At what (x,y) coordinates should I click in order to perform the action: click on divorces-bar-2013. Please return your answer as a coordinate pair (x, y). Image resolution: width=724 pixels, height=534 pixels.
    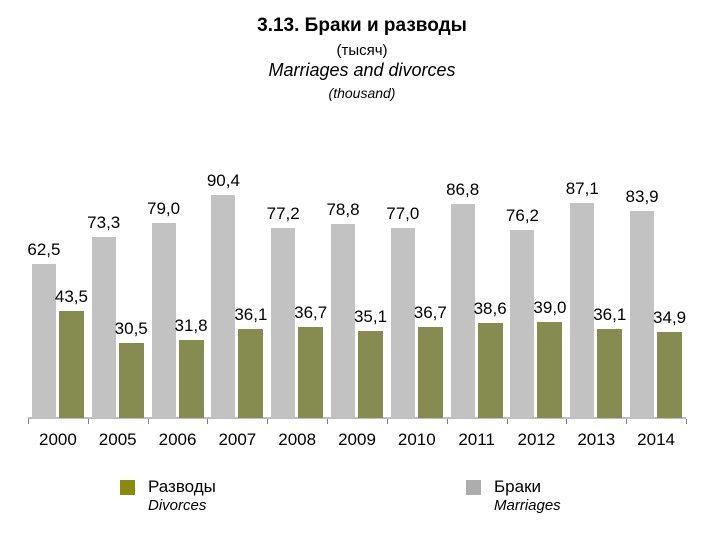
    Looking at the image, I should click on (610, 373).